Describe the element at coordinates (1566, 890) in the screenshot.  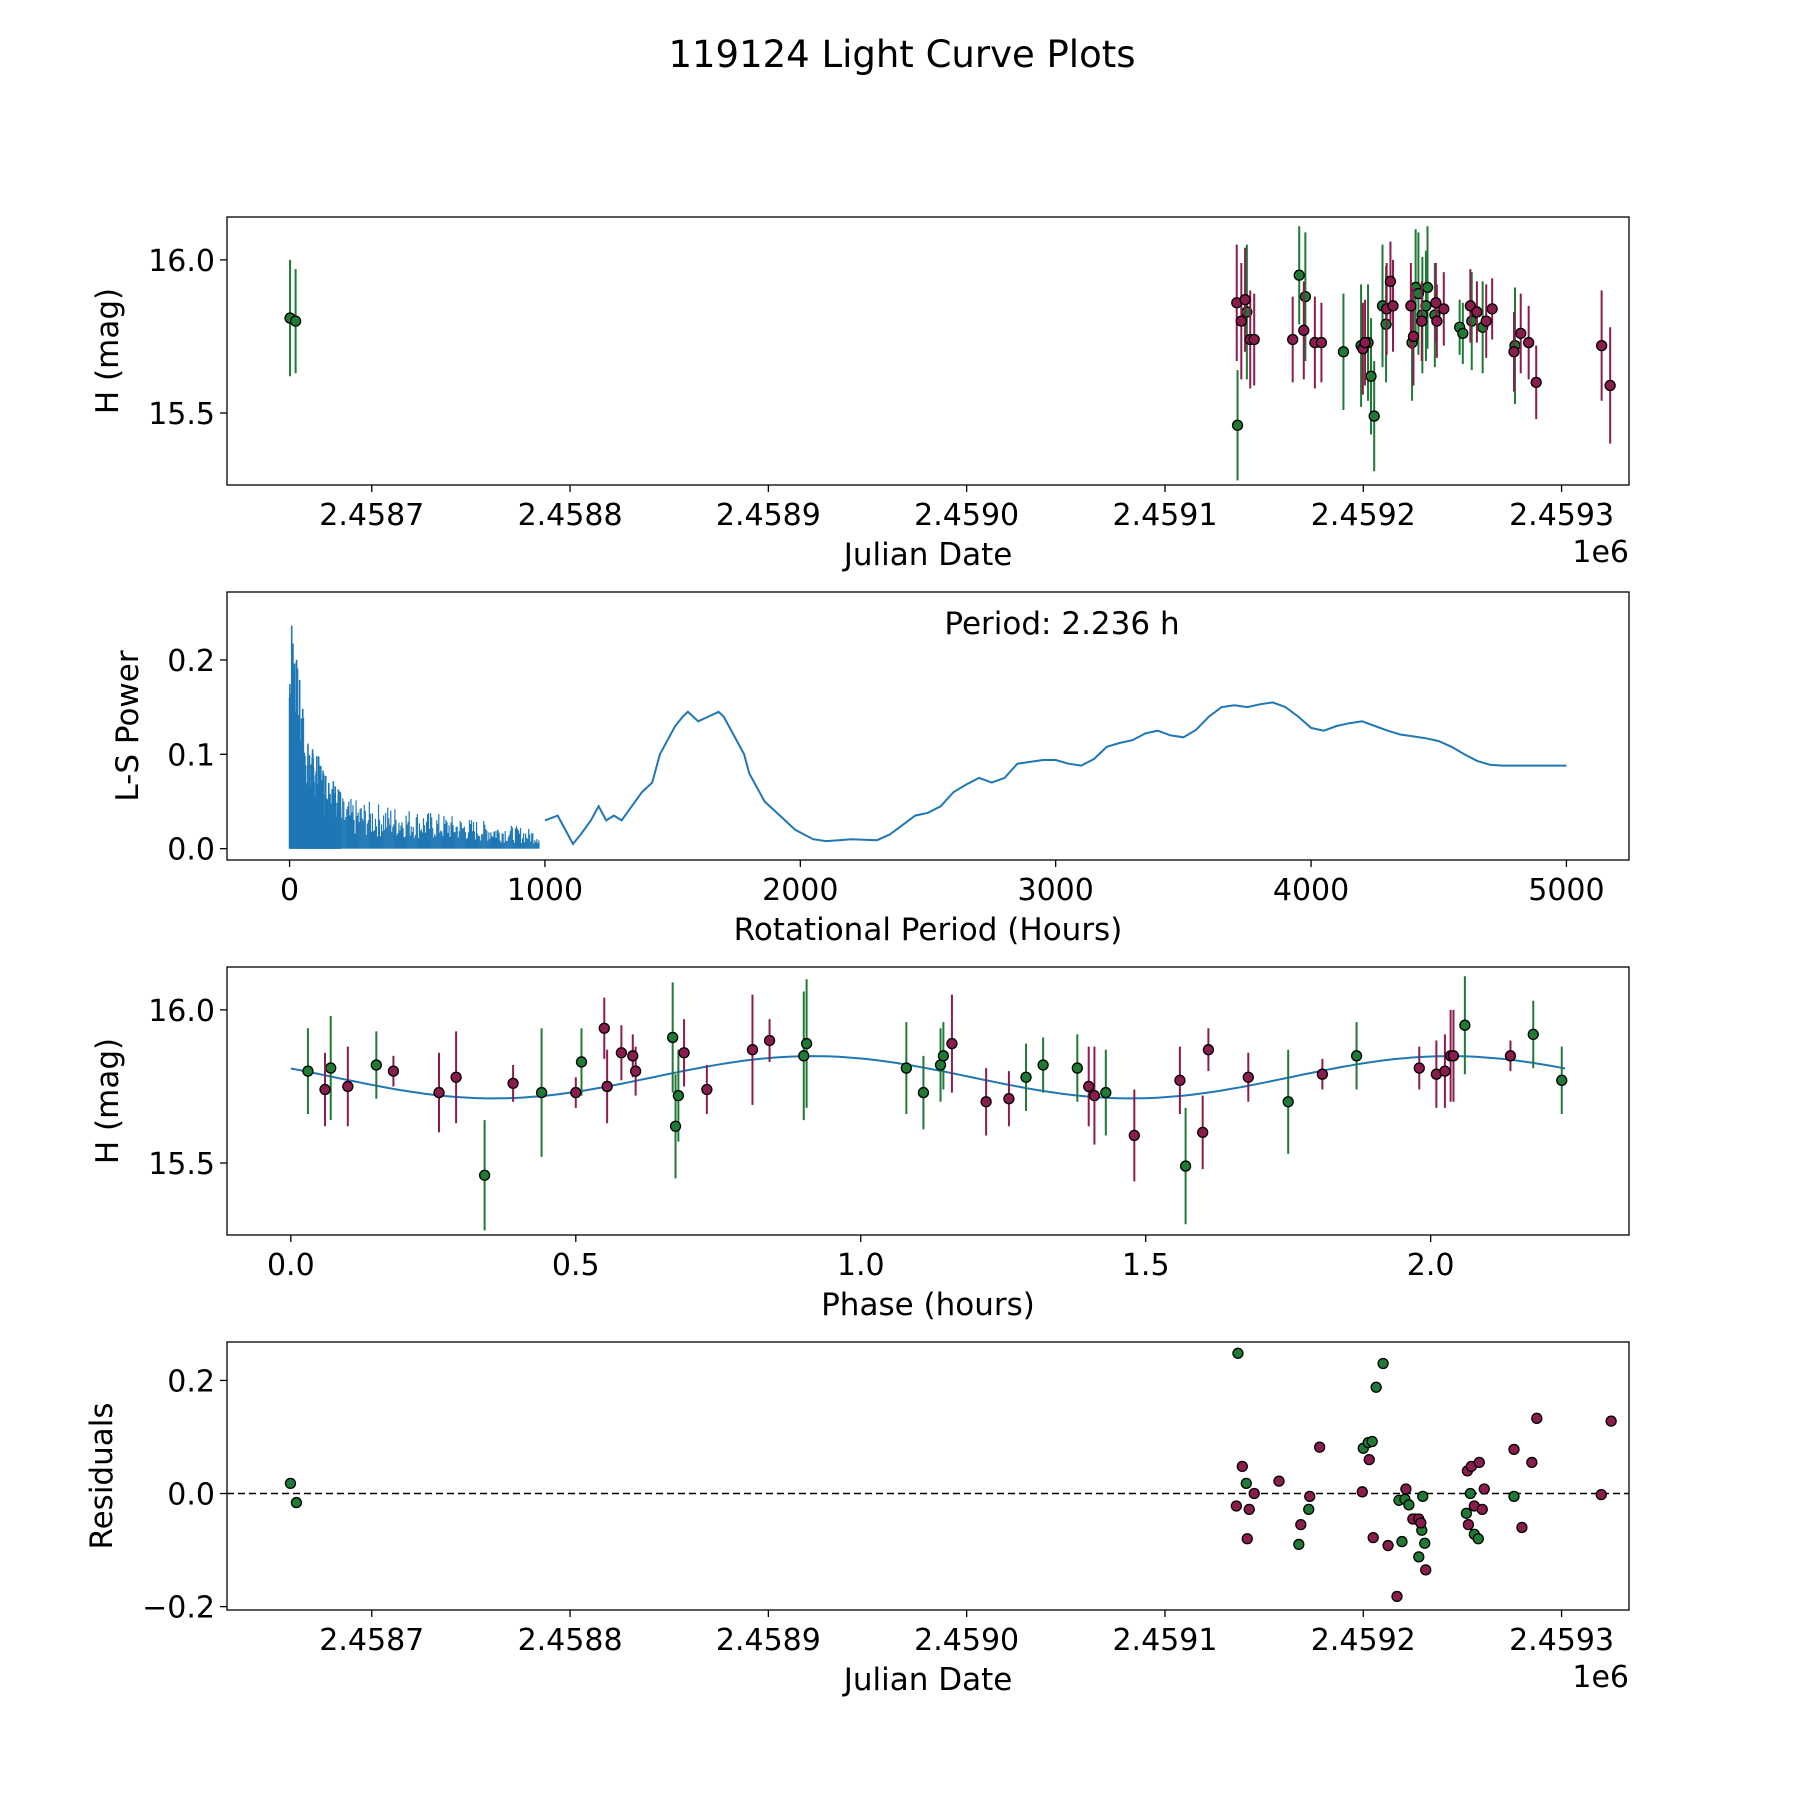
I see `x-tick-label: 5000` at that location.